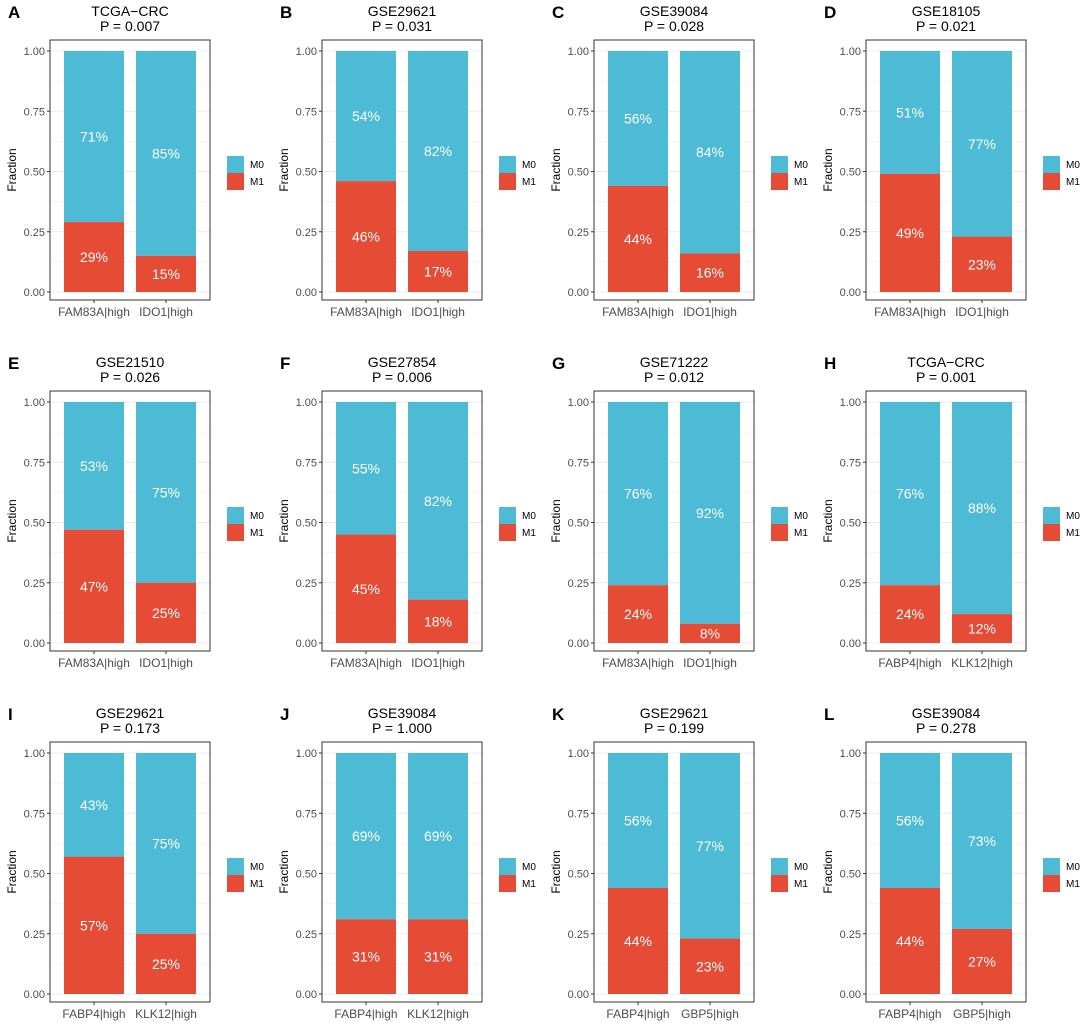  What do you see at coordinates (94, 925) in the screenshot?
I see `data-label-m1: 57%` at bounding box center [94, 925].